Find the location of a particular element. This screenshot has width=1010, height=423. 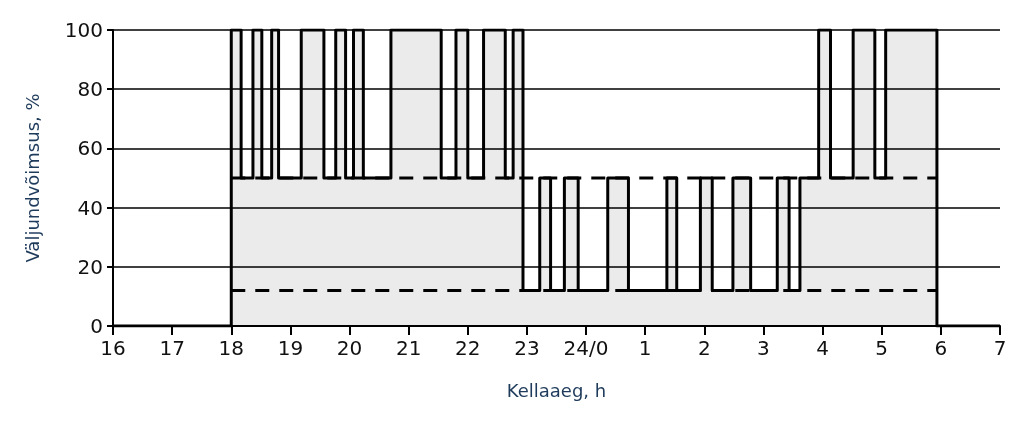

x-tick-label: 22 is located at coordinates (468, 348).